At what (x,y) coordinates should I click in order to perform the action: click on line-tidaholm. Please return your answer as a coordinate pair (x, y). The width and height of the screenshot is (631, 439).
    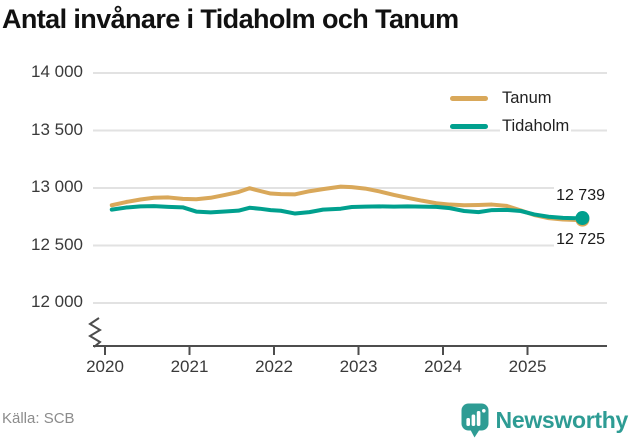
    Looking at the image, I should click on (347, 212).